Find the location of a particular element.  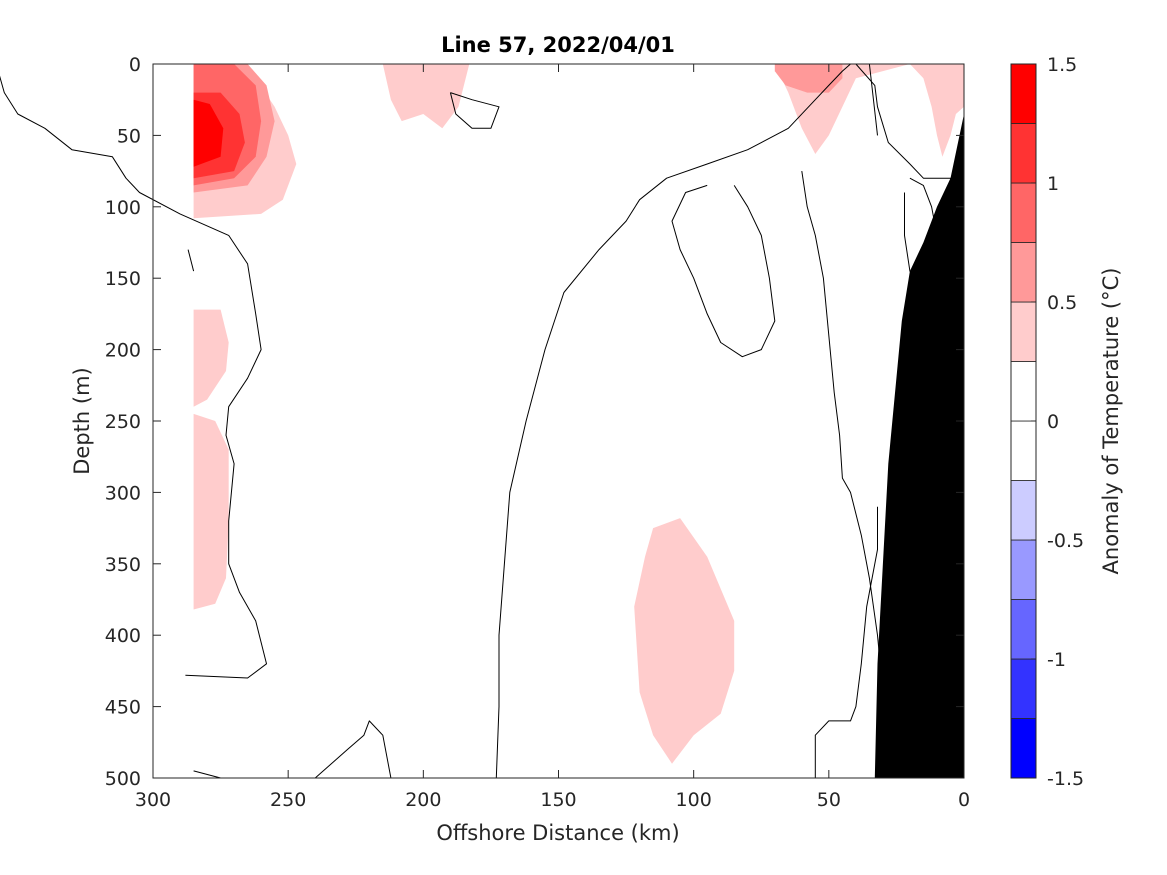

y-tick-label: 500 is located at coordinates (123, 779).